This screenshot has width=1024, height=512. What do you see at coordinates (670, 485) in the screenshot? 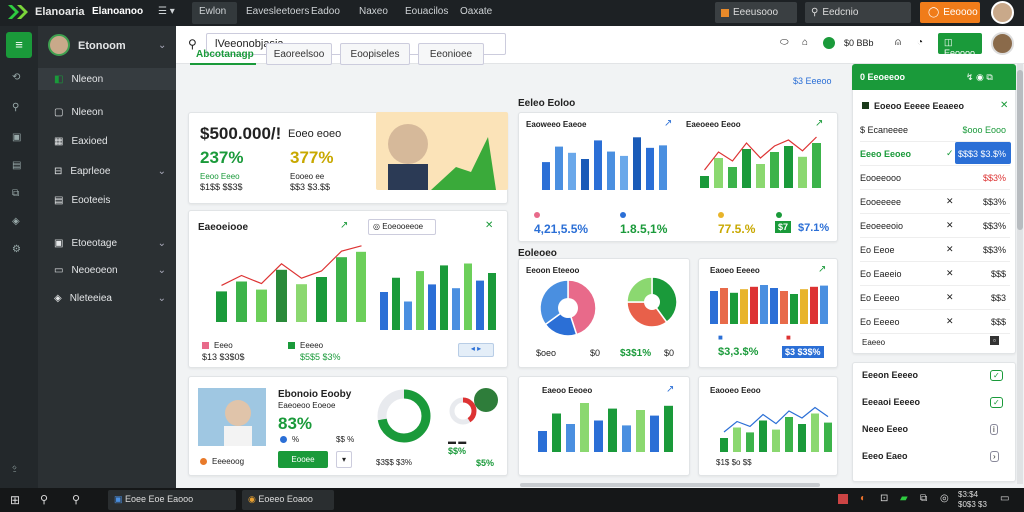
I see `horizontal-scrollbar` at bounding box center [670, 485].